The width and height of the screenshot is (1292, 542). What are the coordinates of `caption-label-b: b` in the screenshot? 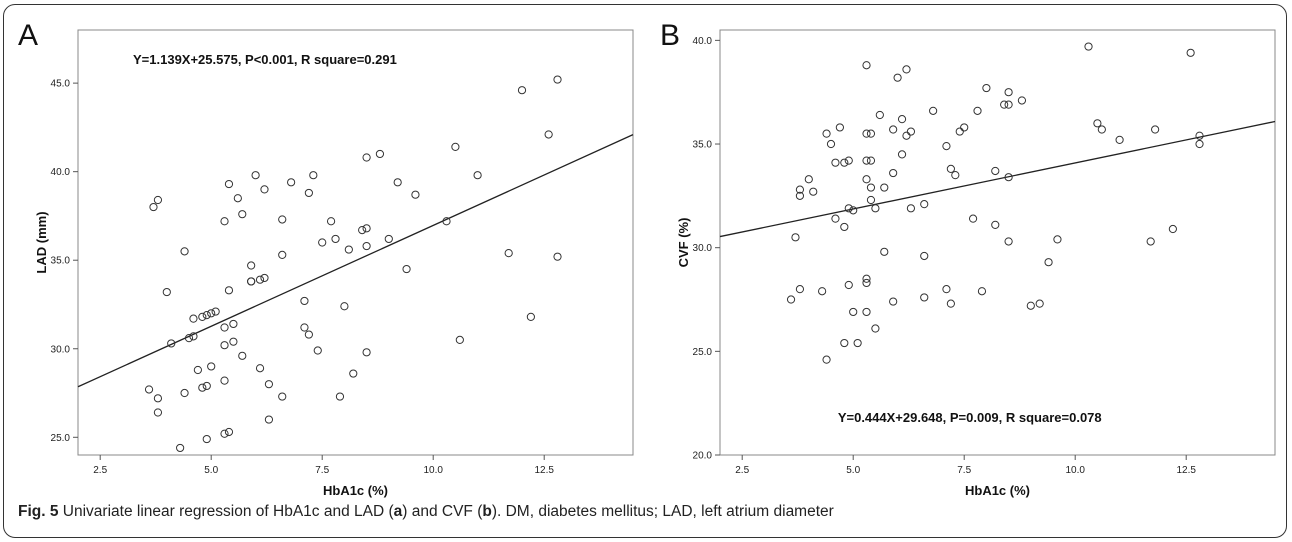 It's located at (487, 511).